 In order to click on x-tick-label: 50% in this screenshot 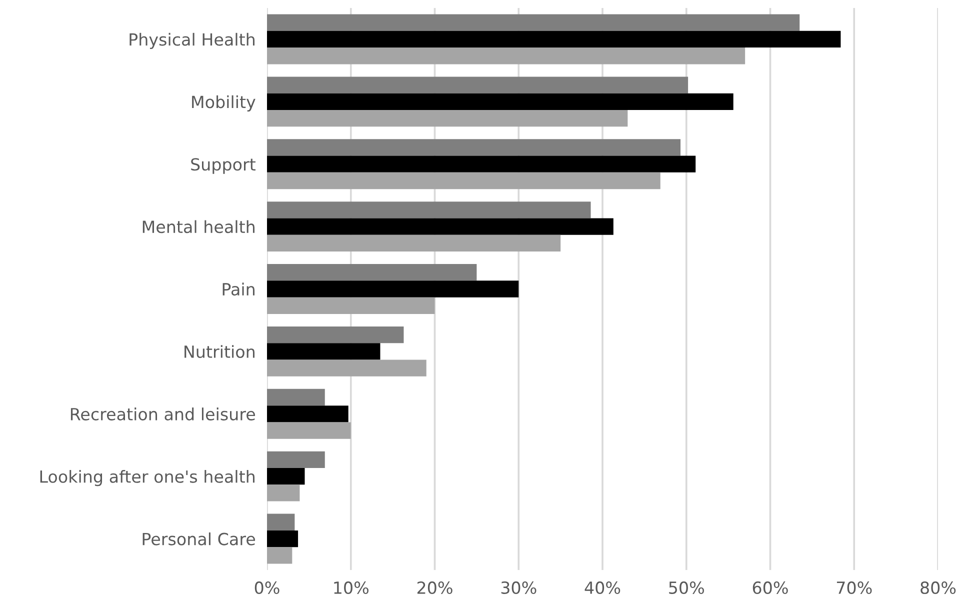, I will do `click(686, 587)`.